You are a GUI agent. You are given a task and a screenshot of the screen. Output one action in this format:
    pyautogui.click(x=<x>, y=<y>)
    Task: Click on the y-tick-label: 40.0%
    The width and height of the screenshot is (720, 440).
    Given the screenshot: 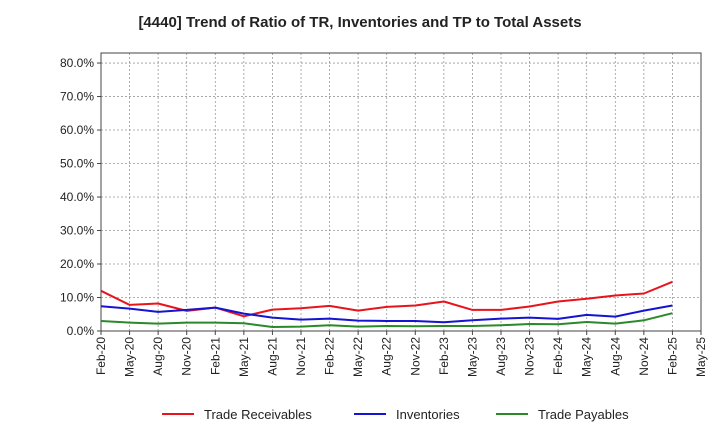 What is the action you would take?
    pyautogui.click(x=77, y=197)
    